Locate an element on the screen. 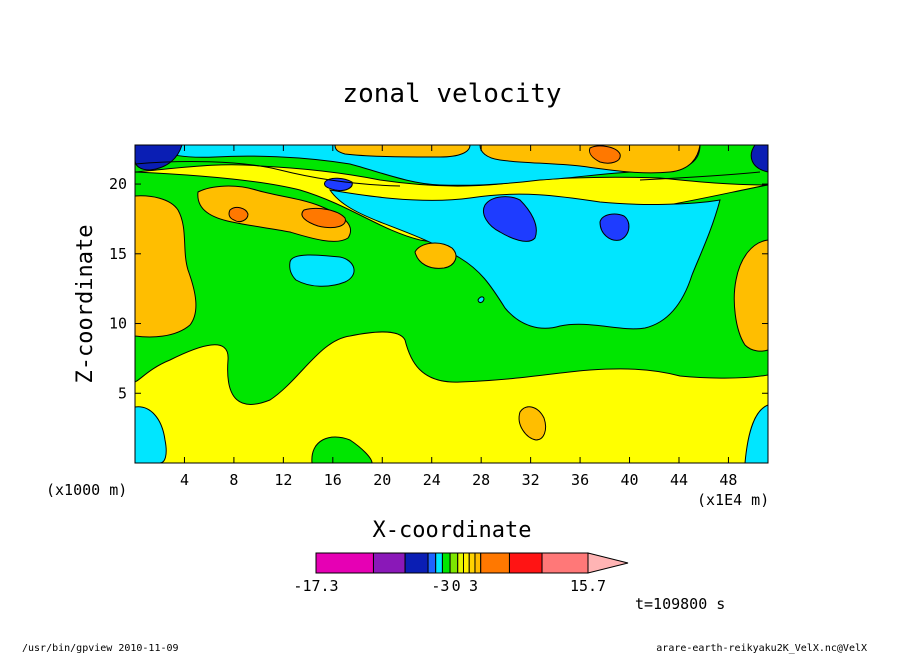 The width and height of the screenshot is (904, 654). contour-lightblue-island is located at coordinates (322, 270).